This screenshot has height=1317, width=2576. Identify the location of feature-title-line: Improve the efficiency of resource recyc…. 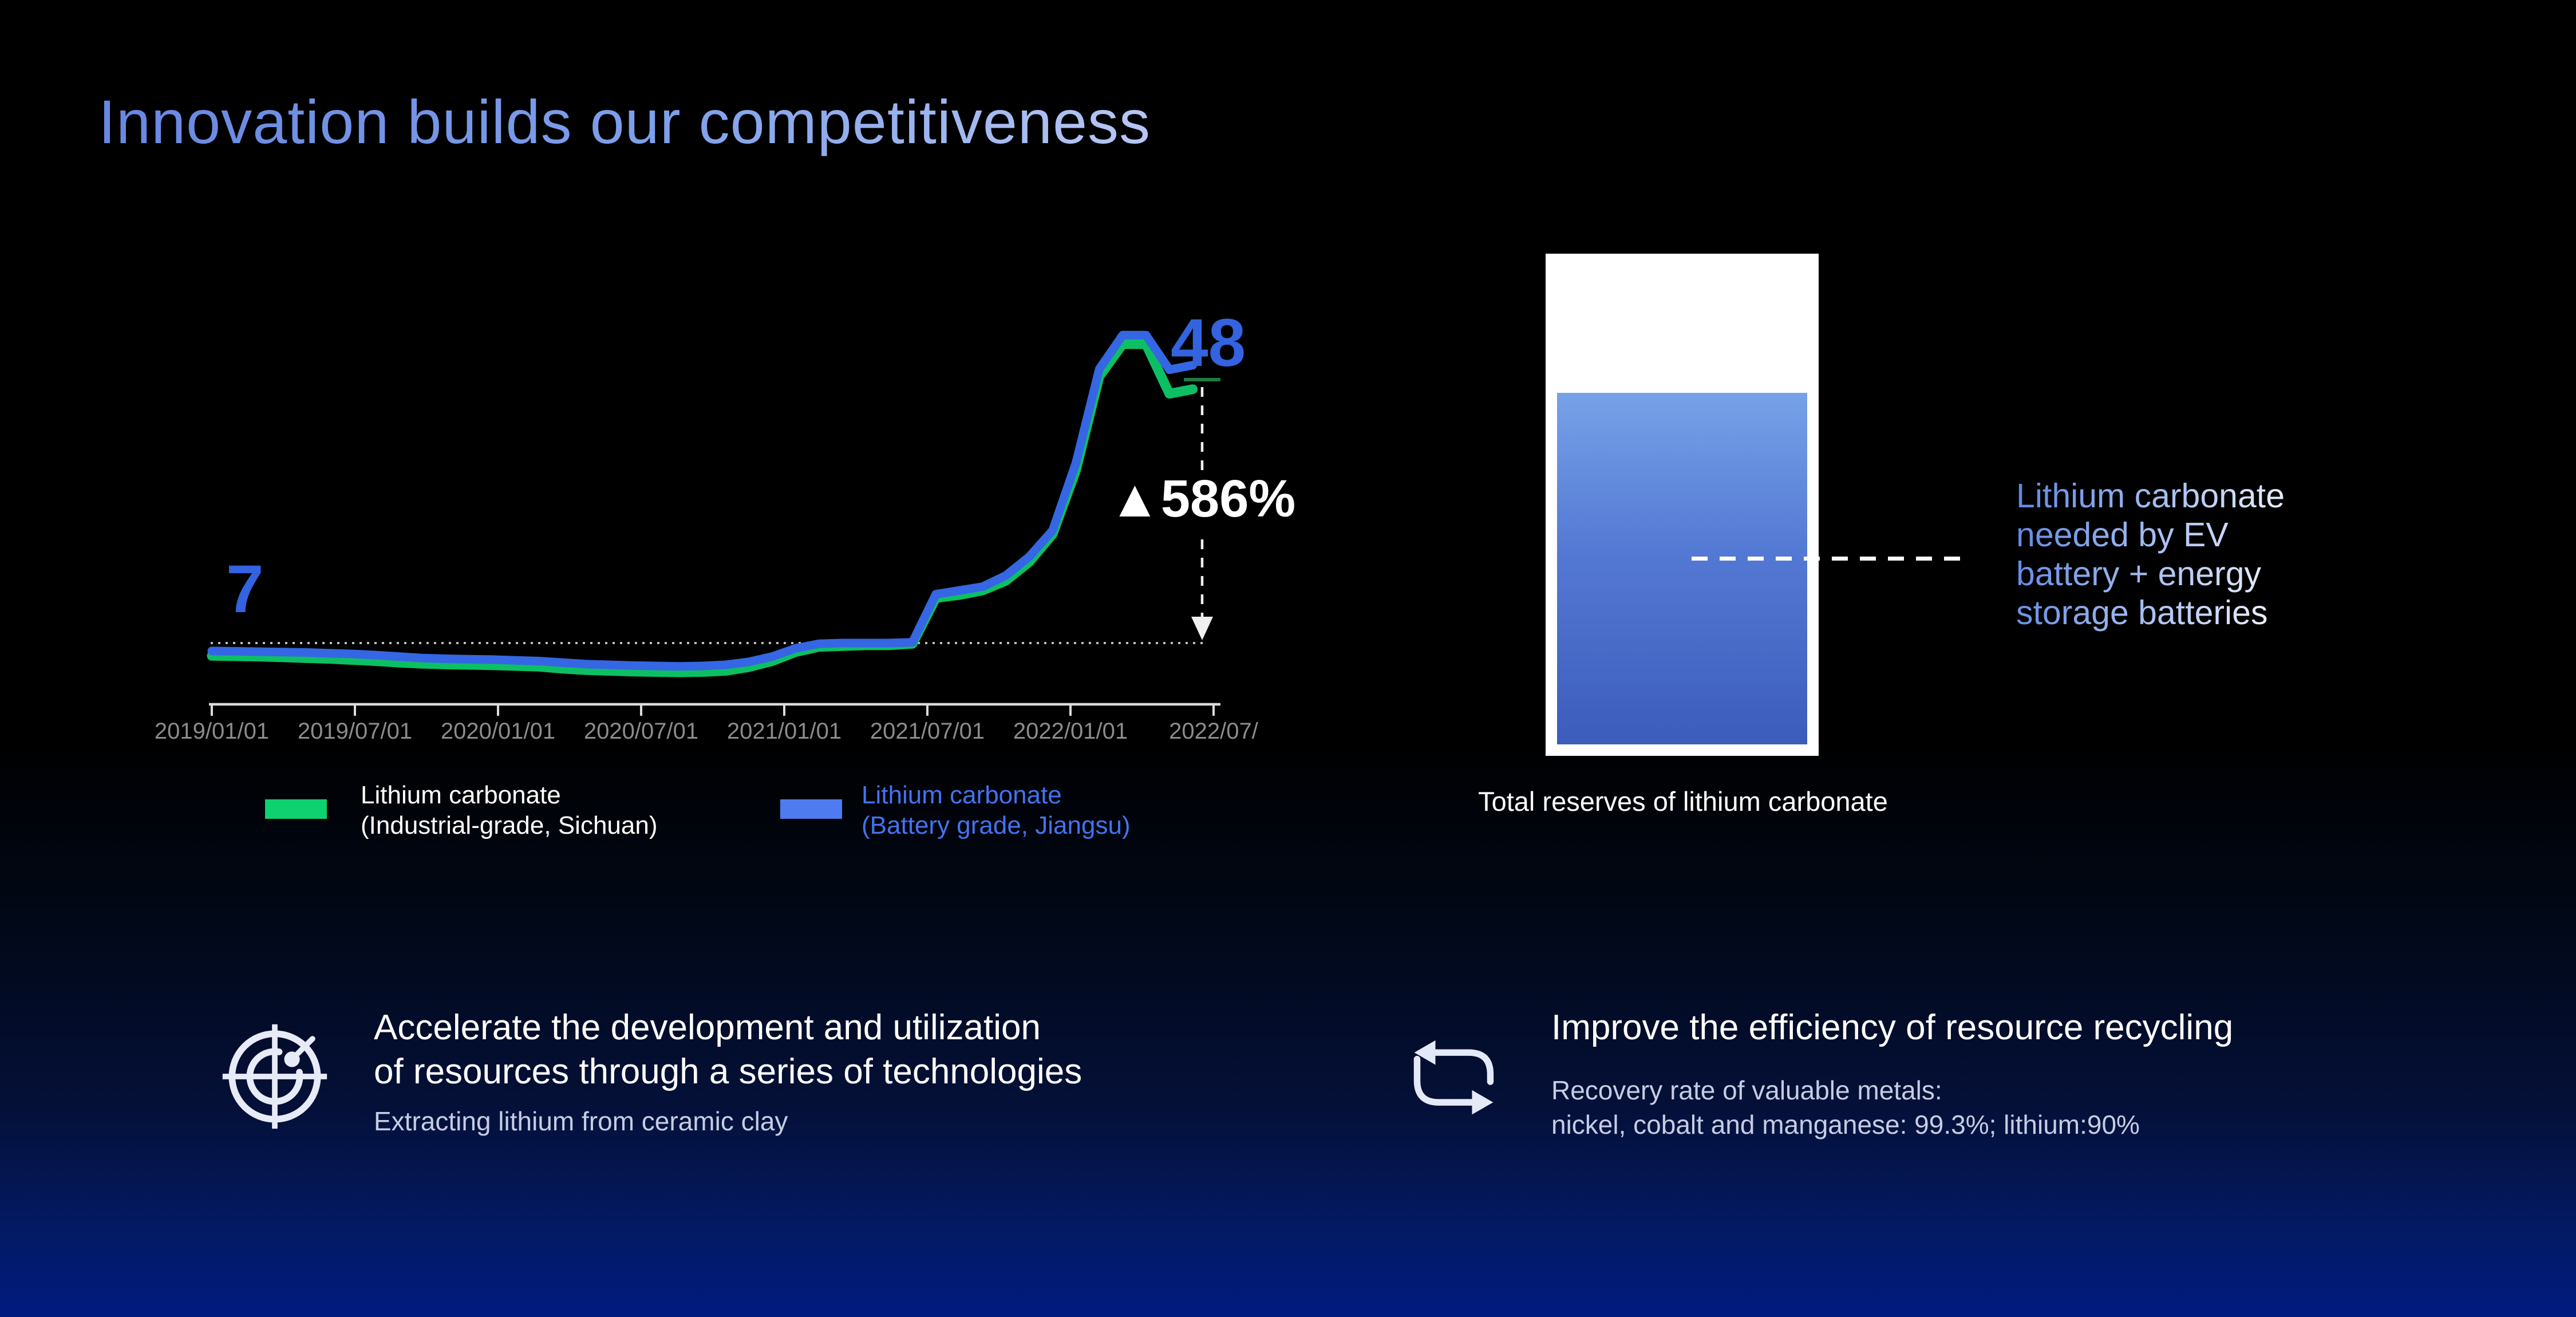
(1892, 1027).